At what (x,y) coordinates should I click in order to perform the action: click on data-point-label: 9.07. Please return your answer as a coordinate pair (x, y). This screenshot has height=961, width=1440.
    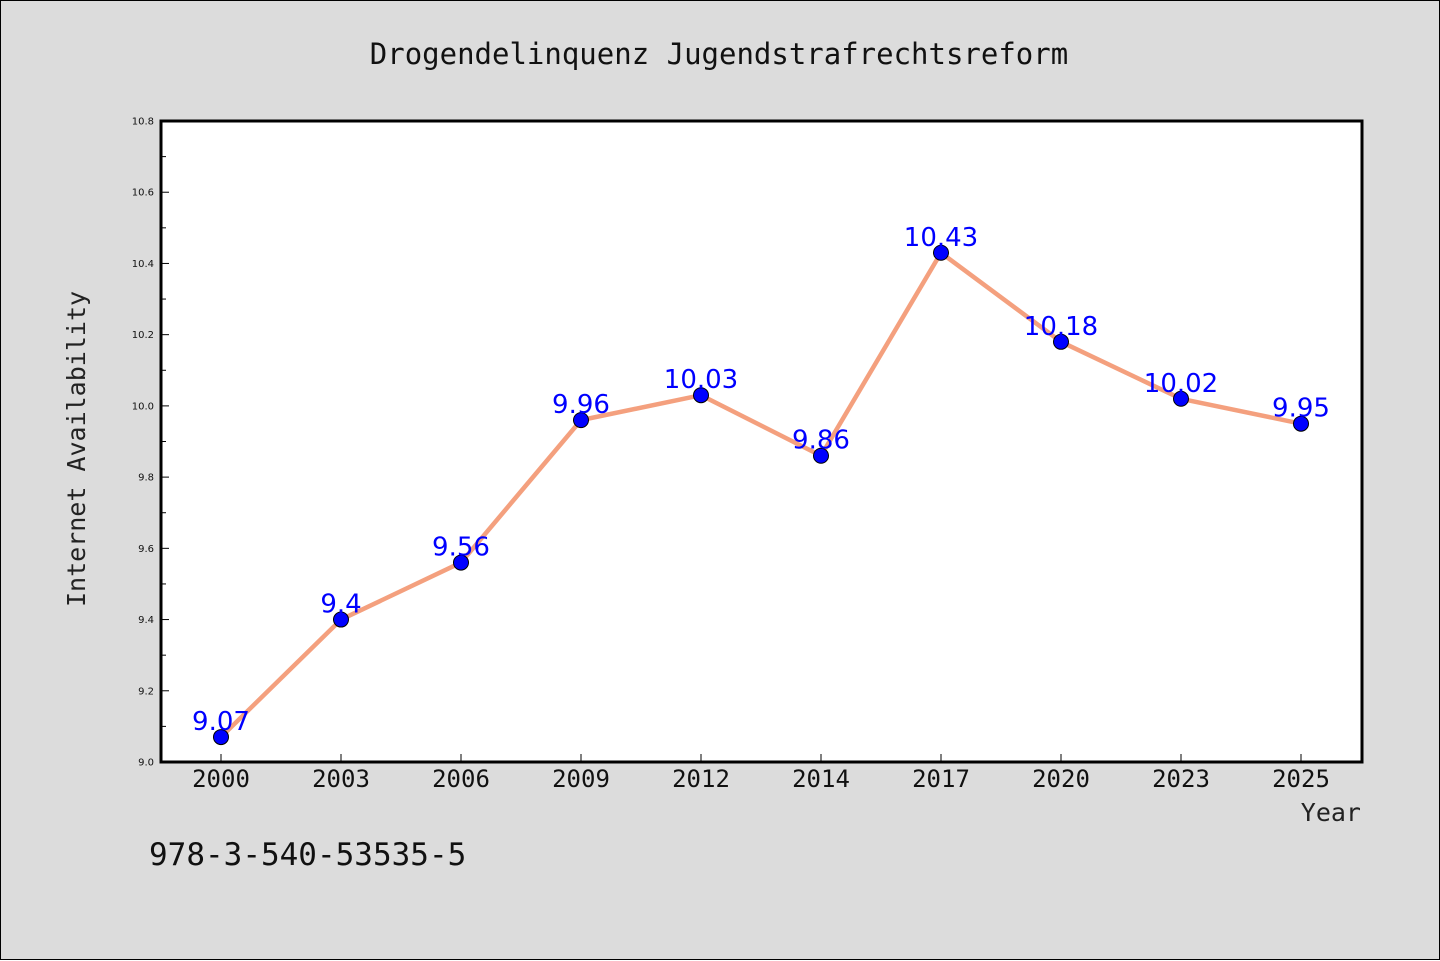
    Looking at the image, I should click on (221, 722).